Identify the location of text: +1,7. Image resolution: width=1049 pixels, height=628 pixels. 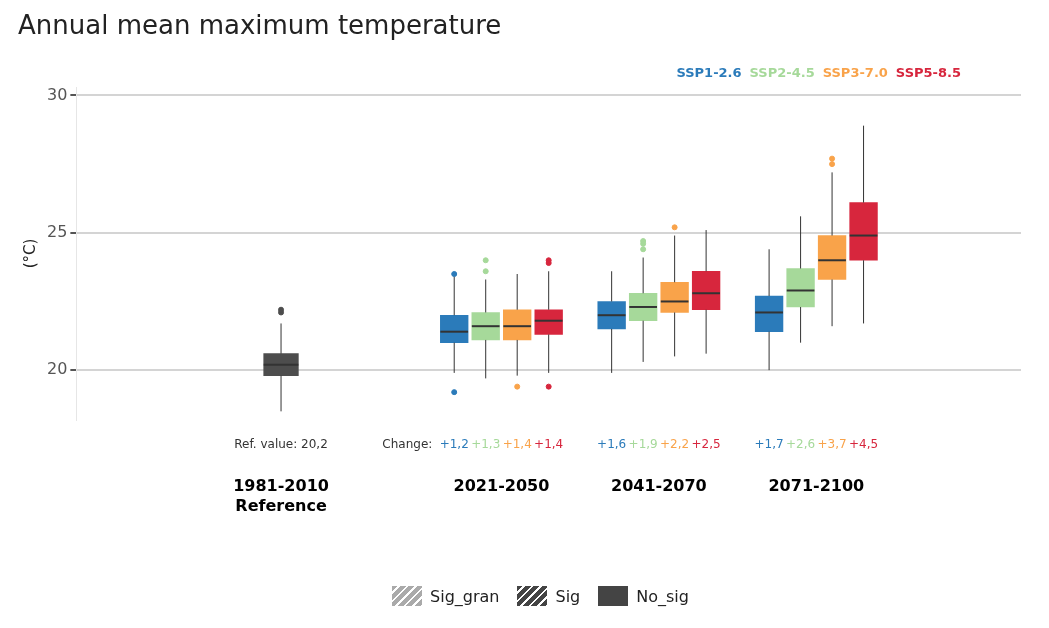
(769, 443).